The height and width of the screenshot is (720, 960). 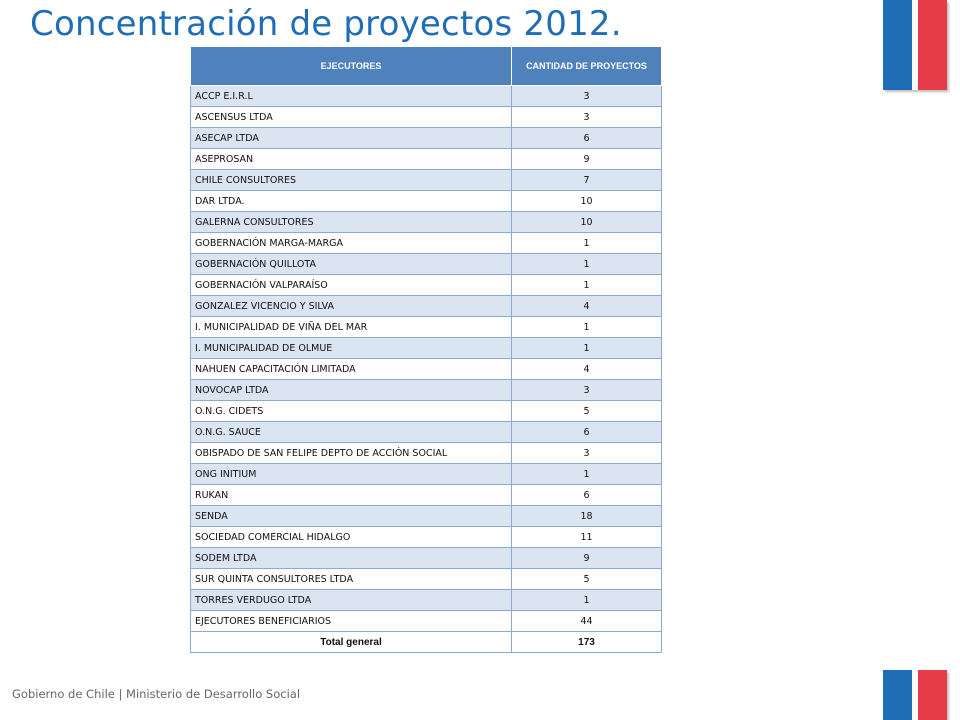 What do you see at coordinates (351, 495) in the screenshot?
I see `ejecutor-cell: RUKAN` at bounding box center [351, 495].